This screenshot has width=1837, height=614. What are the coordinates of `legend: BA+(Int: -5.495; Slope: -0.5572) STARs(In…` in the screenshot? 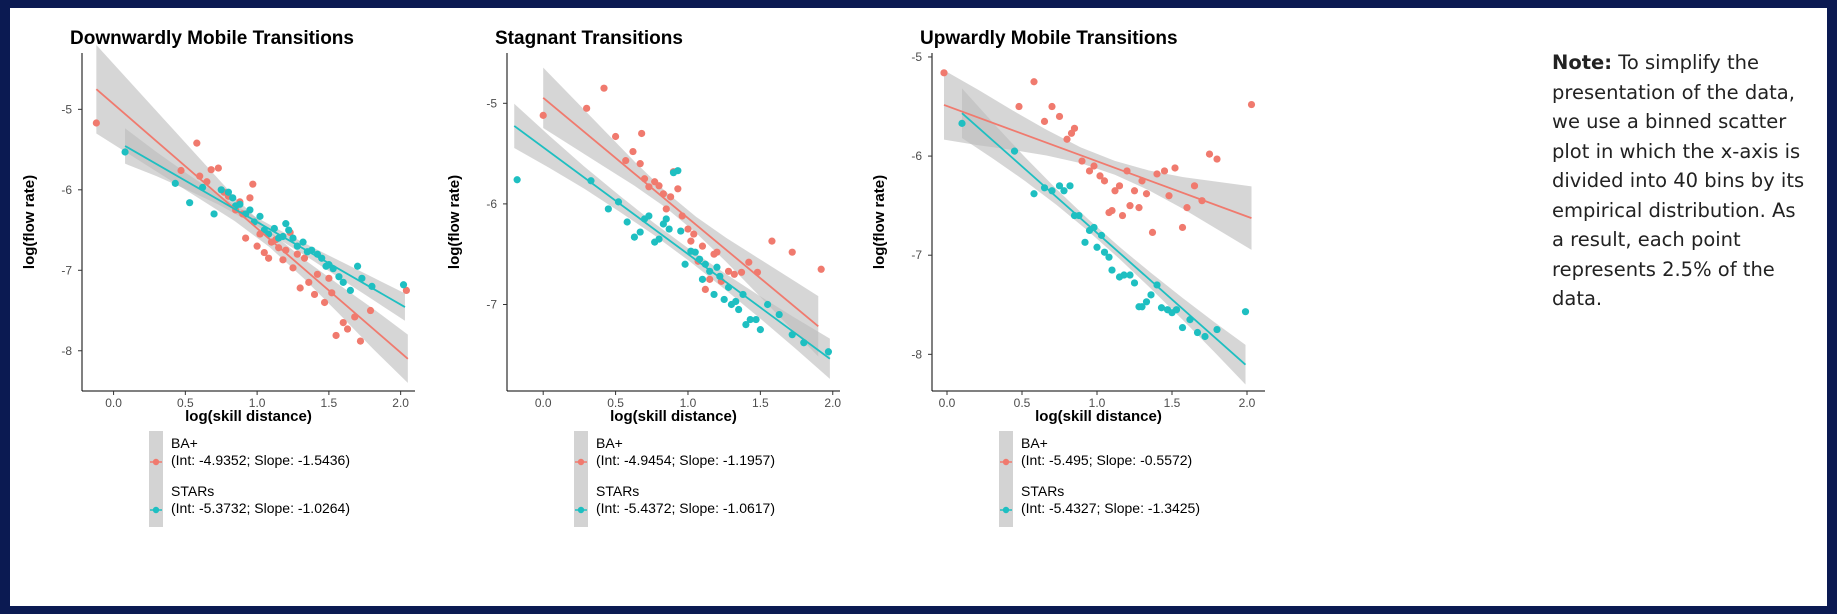 It's located at (1099, 479).